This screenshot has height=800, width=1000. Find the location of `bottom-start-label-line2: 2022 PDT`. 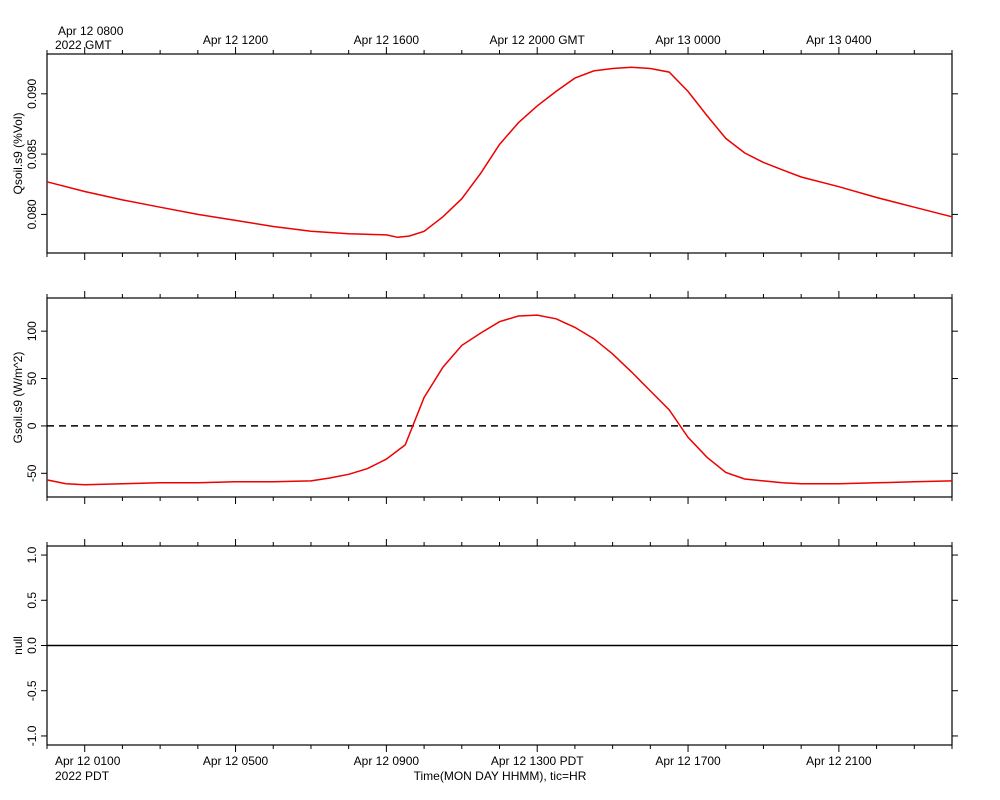

bottom-start-label-line2: 2022 PDT is located at coordinates (82, 776).